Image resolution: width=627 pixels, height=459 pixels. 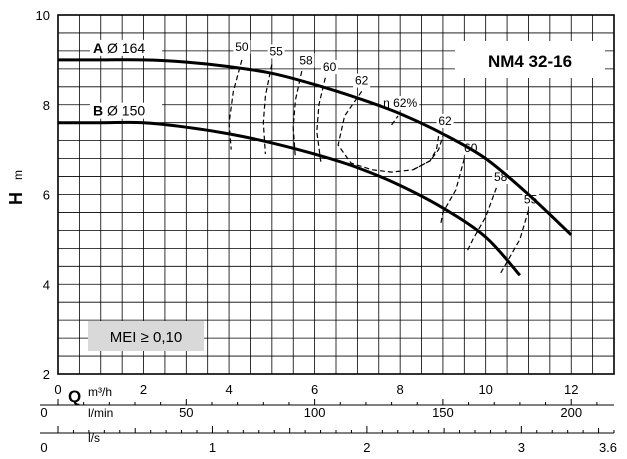 I want to click on curve-label-letter: B, so click(x=98, y=111).